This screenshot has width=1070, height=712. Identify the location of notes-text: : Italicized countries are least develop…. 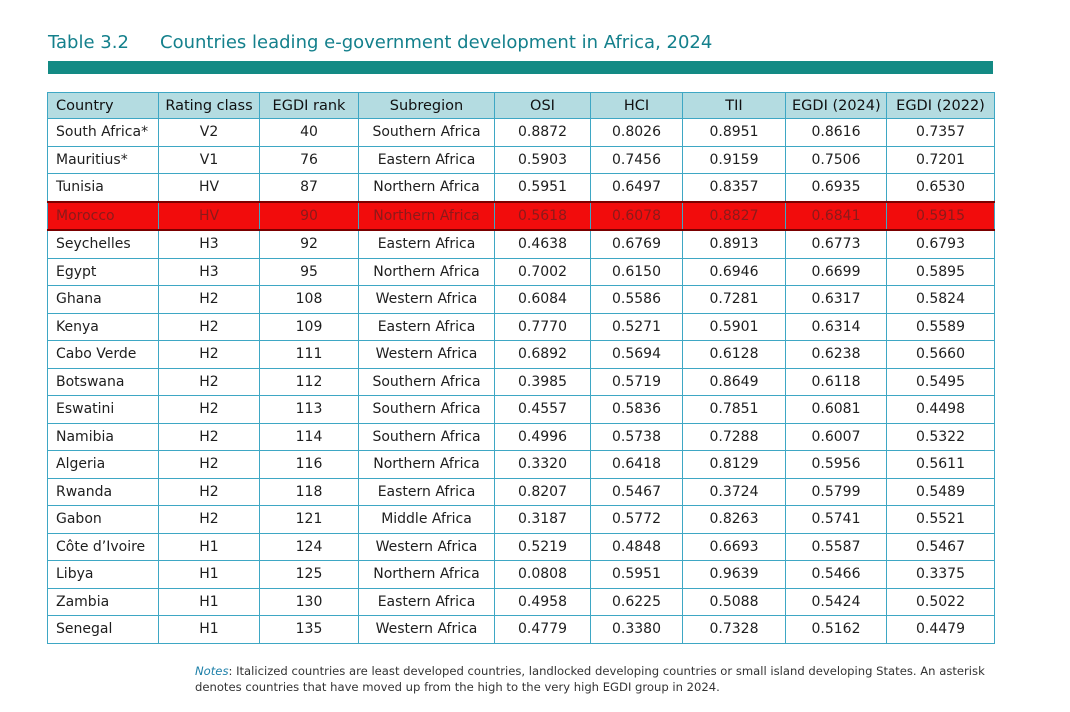
(590, 679).